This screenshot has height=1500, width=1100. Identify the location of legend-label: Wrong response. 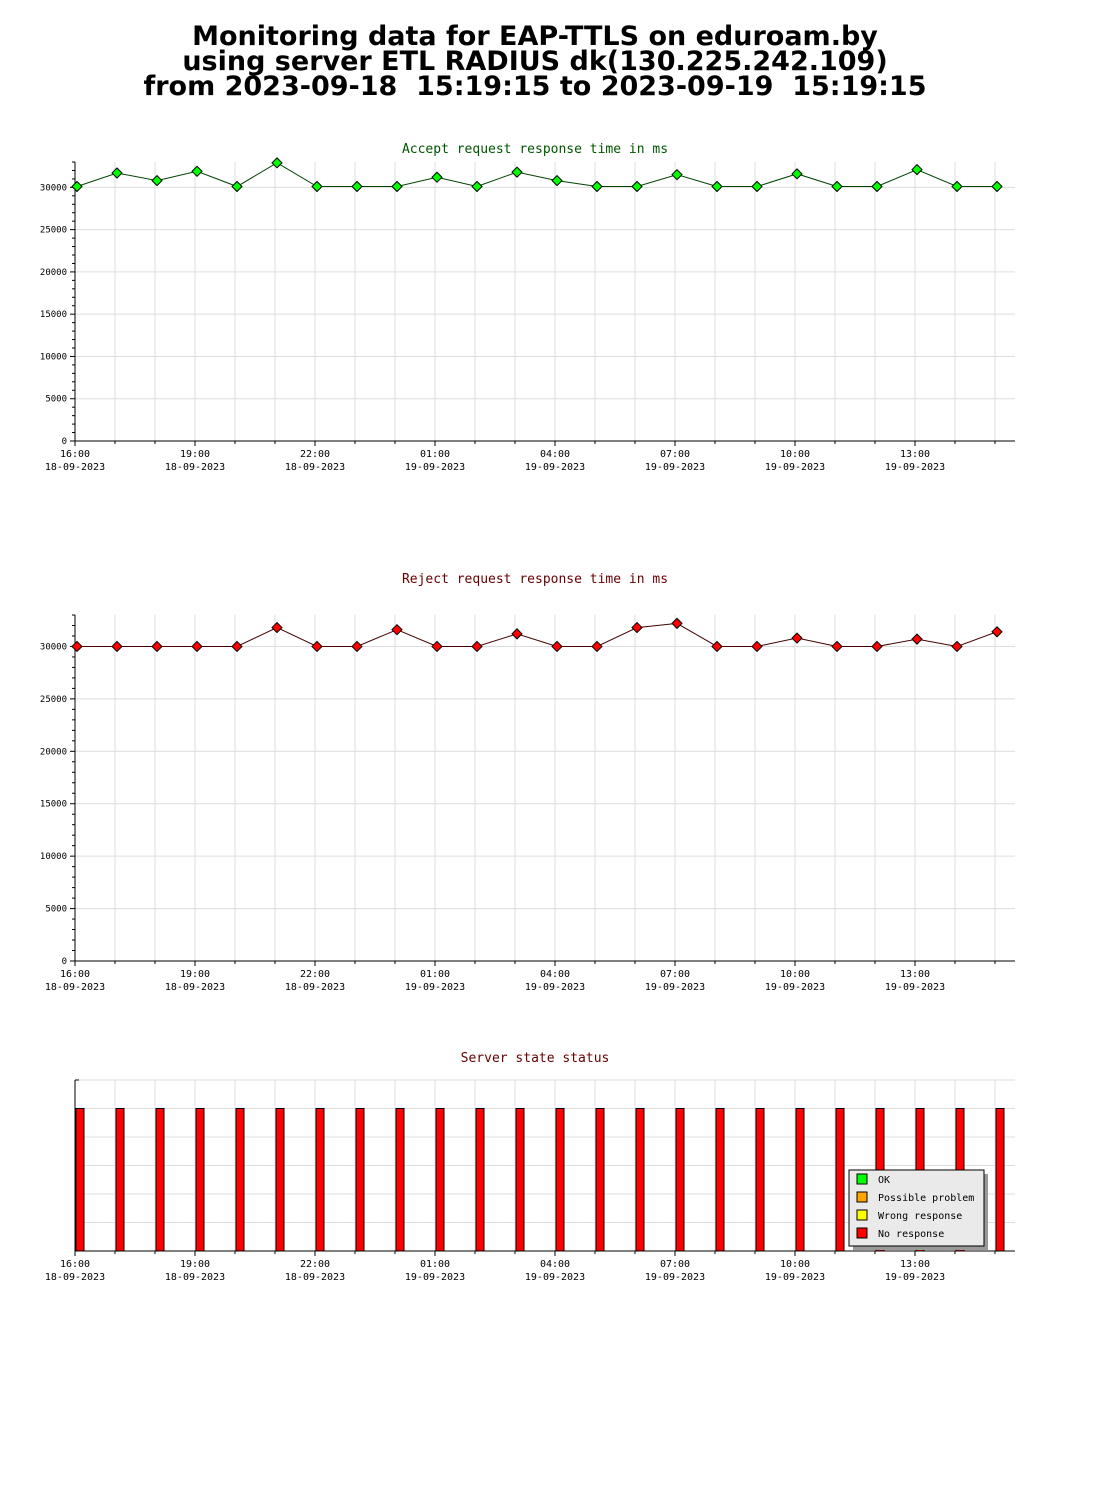
(920, 1216).